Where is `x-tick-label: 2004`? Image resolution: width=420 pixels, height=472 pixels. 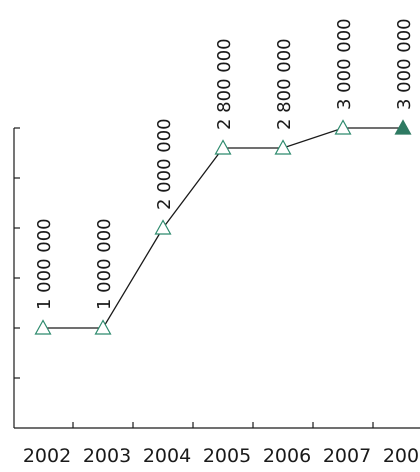
x-tick-label: 2004 is located at coordinates (167, 456).